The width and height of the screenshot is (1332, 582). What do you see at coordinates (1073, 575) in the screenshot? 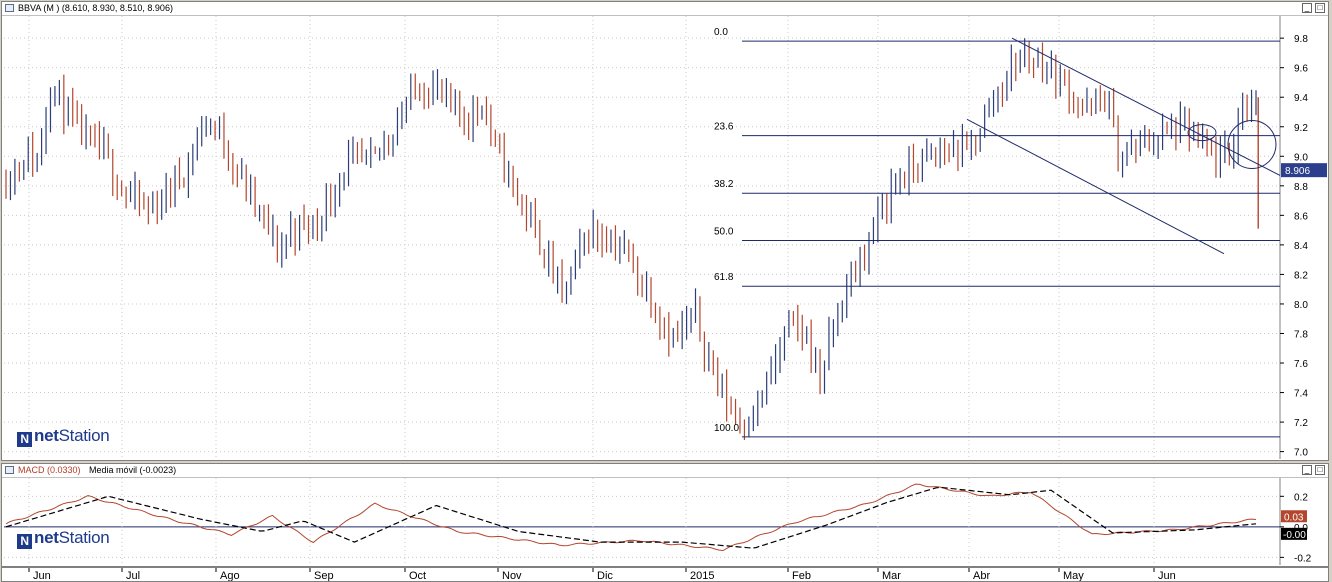
I see `x-tick-label: May` at bounding box center [1073, 575].